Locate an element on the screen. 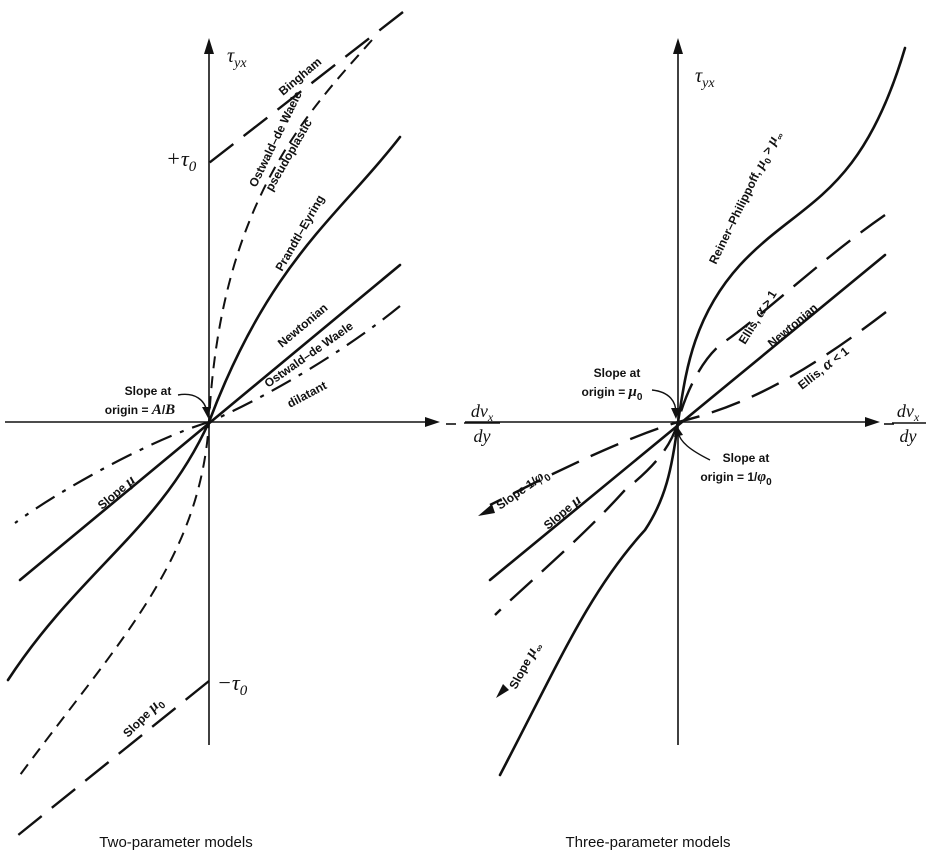  right-slope-origin-phi-line2: origin = 1/φ0 is located at coordinates (736, 478).